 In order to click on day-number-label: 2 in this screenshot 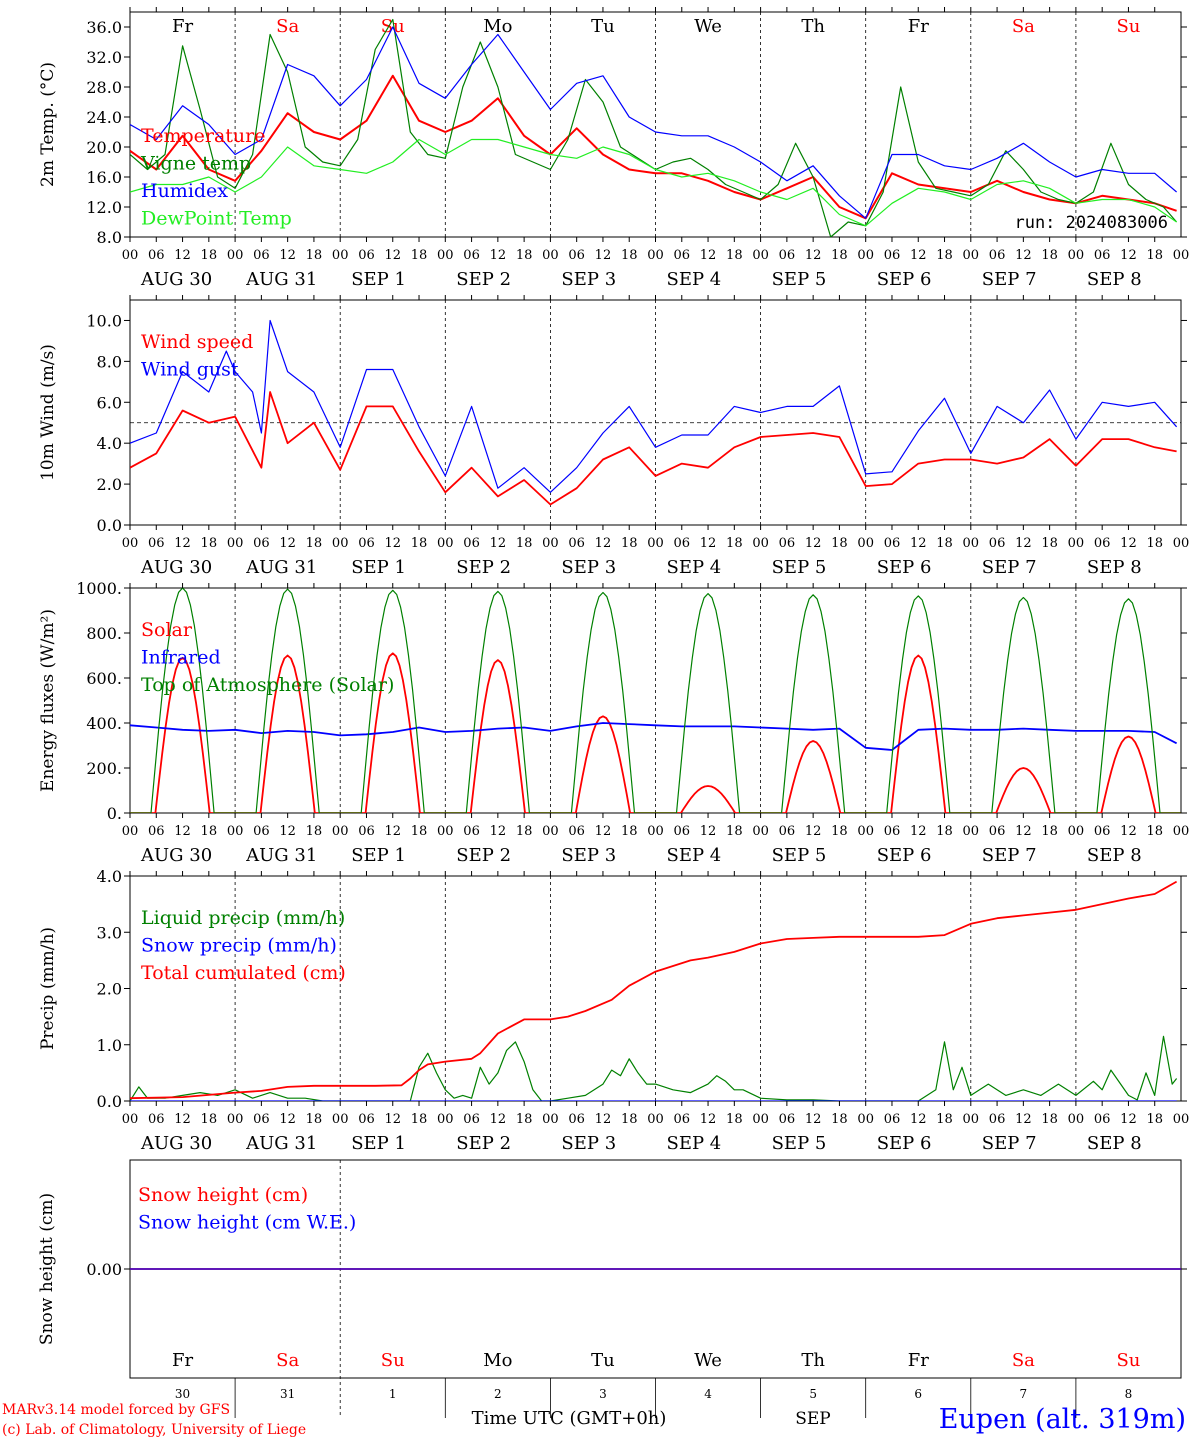, I will do `click(498, 1394)`.